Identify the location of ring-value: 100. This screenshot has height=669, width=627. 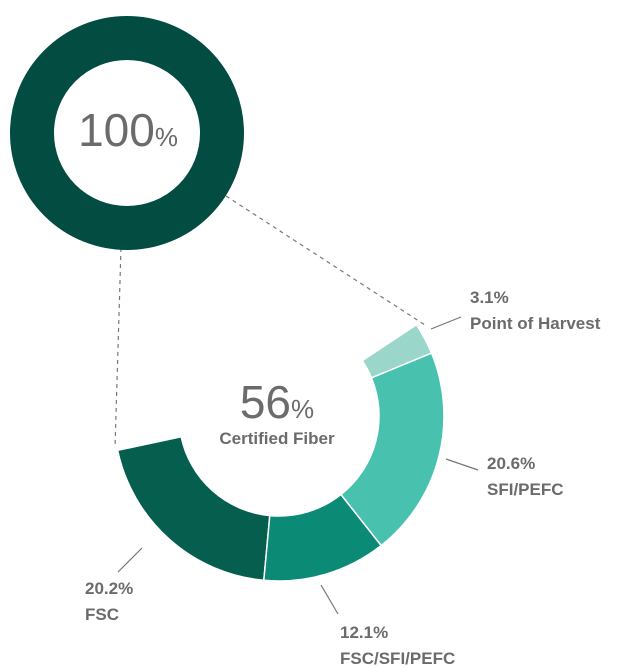
(116, 130).